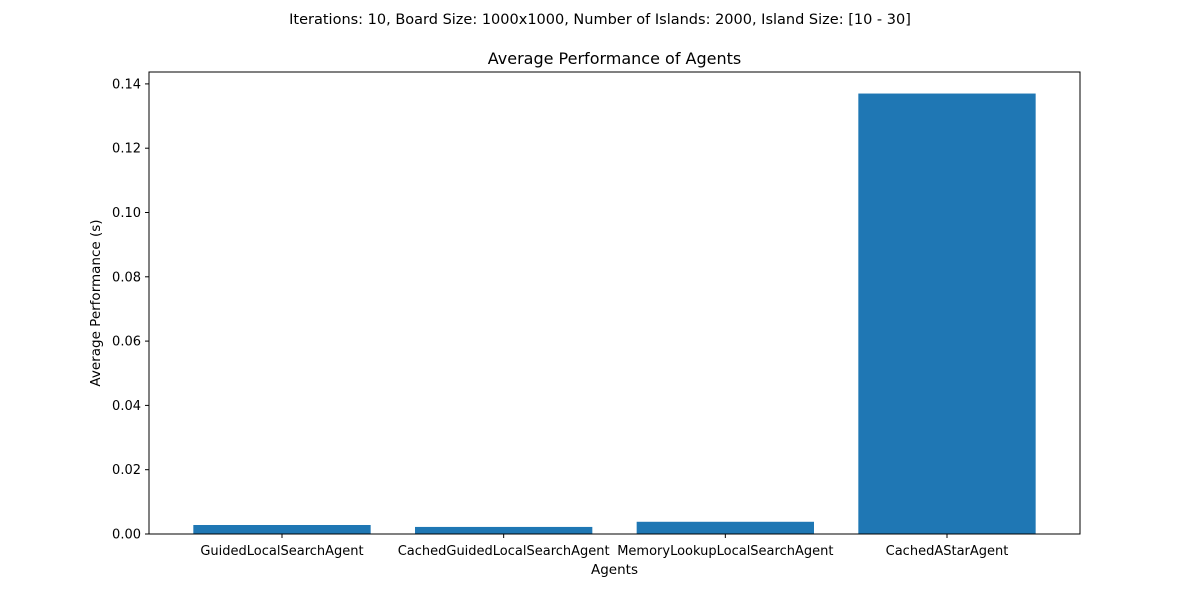  Describe the element at coordinates (96, 302) in the screenshot. I see `y-axis-label: Average Performance (s)` at that location.